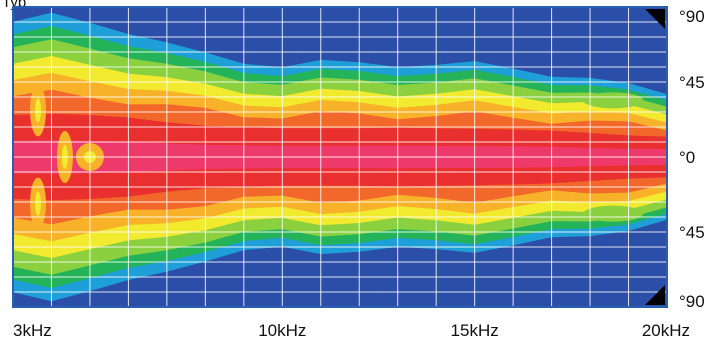 The height and width of the screenshot is (342, 727). Describe the element at coordinates (613, 100) in the screenshot. I see `notch-upper` at that location.